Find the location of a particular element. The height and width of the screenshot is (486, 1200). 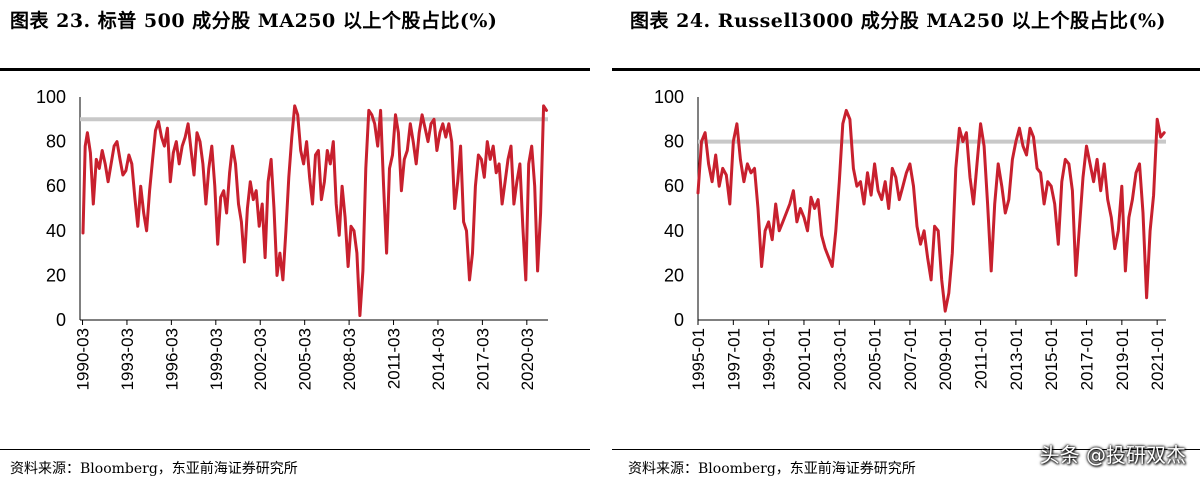

x-tick-label: 2005-01 is located at coordinates (875, 359).